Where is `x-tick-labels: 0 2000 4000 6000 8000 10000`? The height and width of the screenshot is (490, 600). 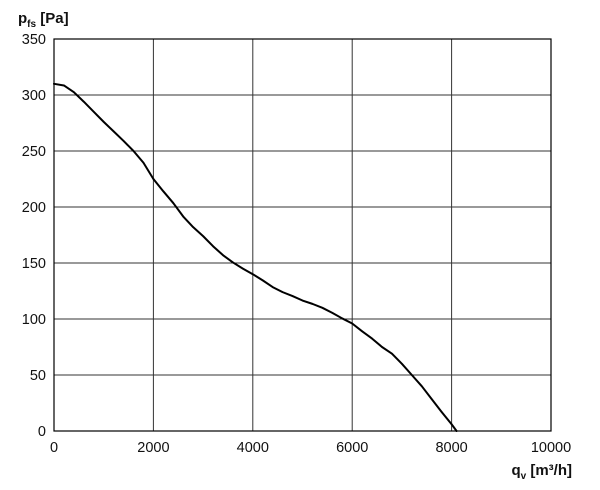
x-tick-labels: 0 2000 4000 6000 8000 10000 is located at coordinates (310, 448).